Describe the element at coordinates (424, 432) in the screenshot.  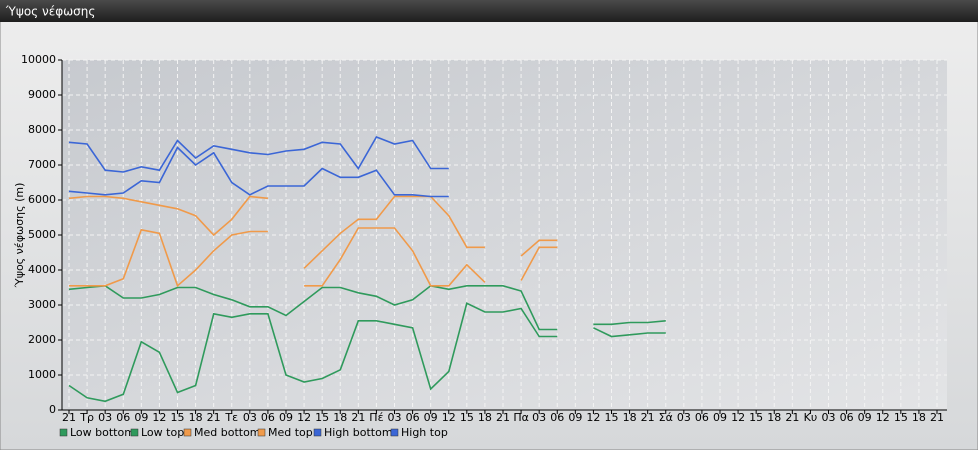
I see `legend-label: High top` at that location.